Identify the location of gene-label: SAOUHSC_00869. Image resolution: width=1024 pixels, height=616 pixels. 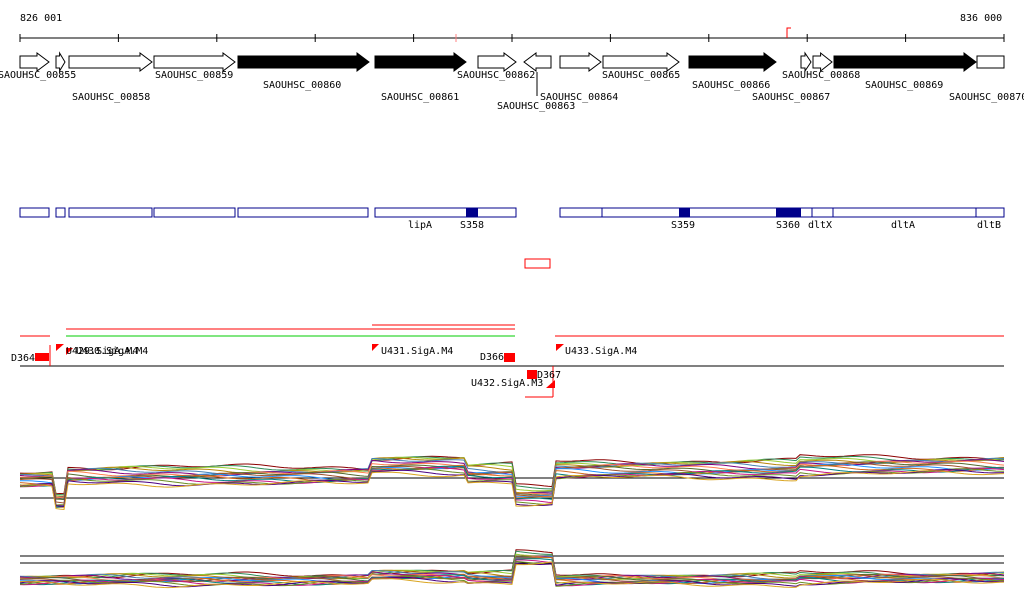
(904, 85).